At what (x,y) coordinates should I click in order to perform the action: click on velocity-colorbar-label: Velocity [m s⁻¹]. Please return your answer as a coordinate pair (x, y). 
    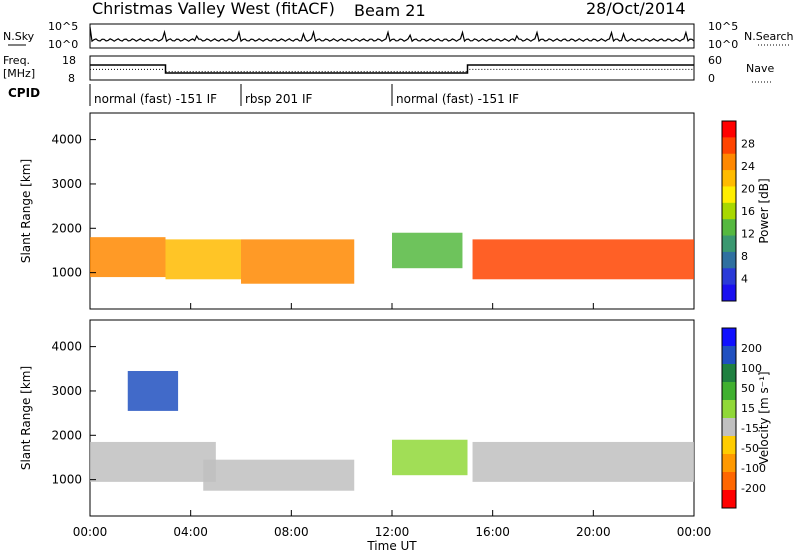
    Looking at the image, I should click on (764, 417).